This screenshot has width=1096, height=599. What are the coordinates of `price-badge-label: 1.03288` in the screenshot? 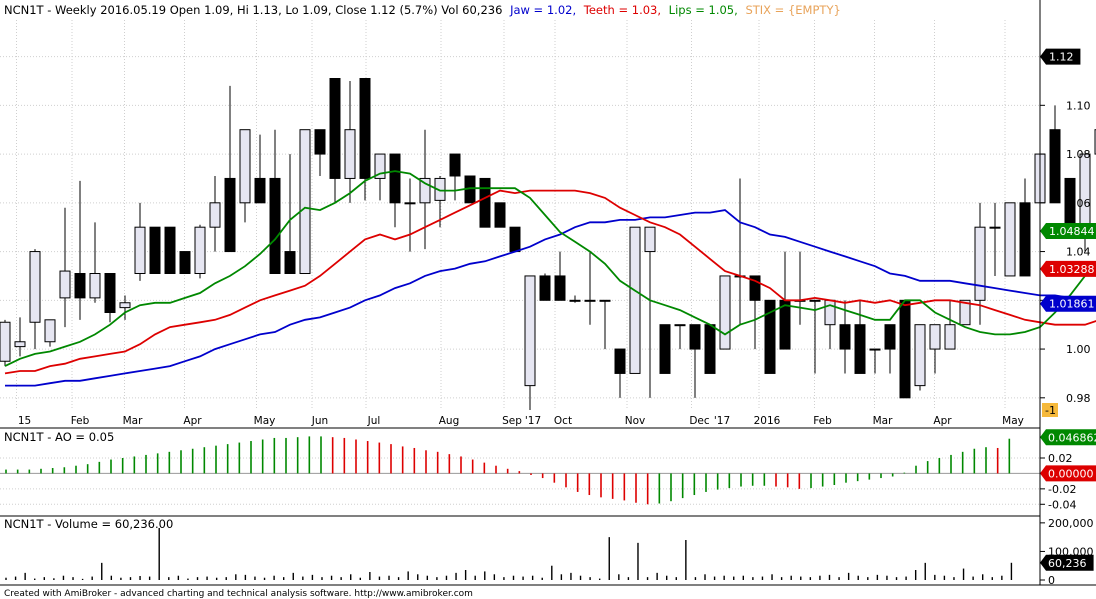 It's located at (1072, 269).